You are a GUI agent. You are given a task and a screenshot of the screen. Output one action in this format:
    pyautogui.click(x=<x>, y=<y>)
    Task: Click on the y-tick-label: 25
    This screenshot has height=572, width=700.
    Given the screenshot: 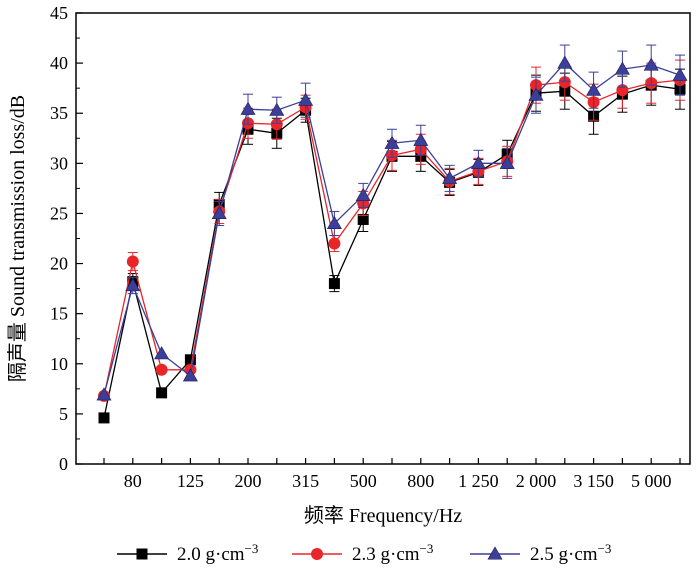 What is the action you would take?
    pyautogui.click(x=59, y=213)
    